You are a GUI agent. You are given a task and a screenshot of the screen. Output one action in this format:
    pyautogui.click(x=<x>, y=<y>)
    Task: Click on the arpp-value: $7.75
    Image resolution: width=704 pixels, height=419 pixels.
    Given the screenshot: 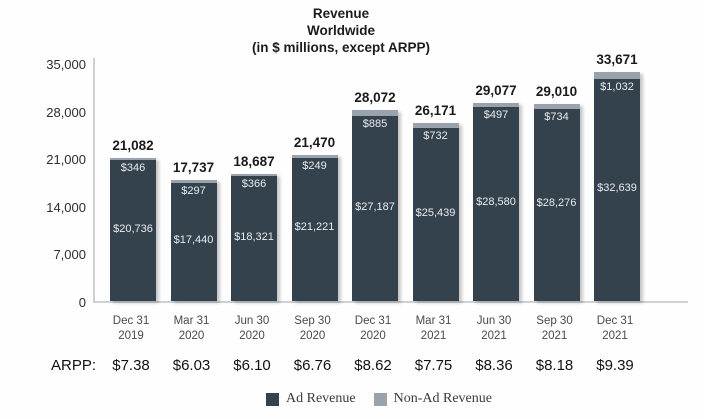 What is the action you would take?
    pyautogui.click(x=433, y=365)
    